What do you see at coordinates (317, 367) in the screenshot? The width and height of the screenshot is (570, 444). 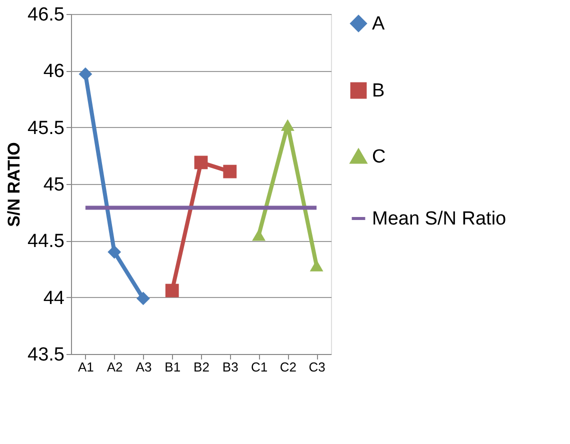 I see `x-tick-label: C3` at bounding box center [317, 367].